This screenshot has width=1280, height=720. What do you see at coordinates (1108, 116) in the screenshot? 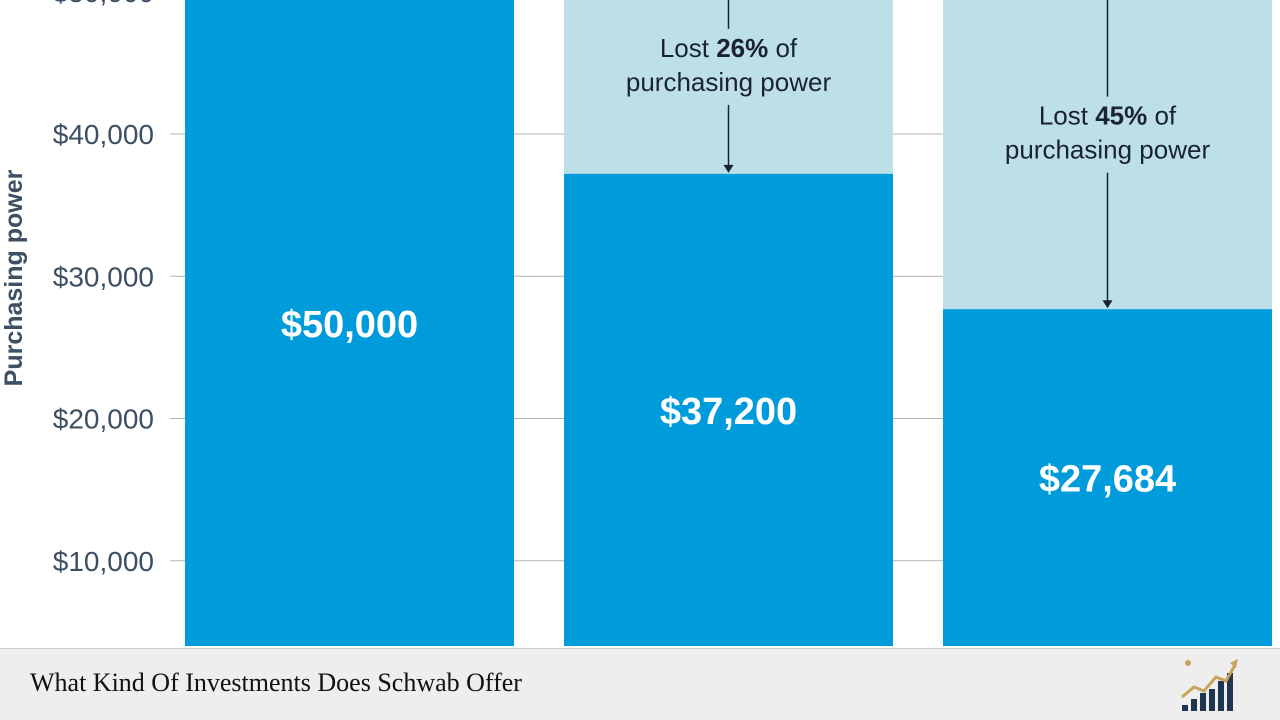
I see `annotation-text: Lost 45% of` at bounding box center [1108, 116].